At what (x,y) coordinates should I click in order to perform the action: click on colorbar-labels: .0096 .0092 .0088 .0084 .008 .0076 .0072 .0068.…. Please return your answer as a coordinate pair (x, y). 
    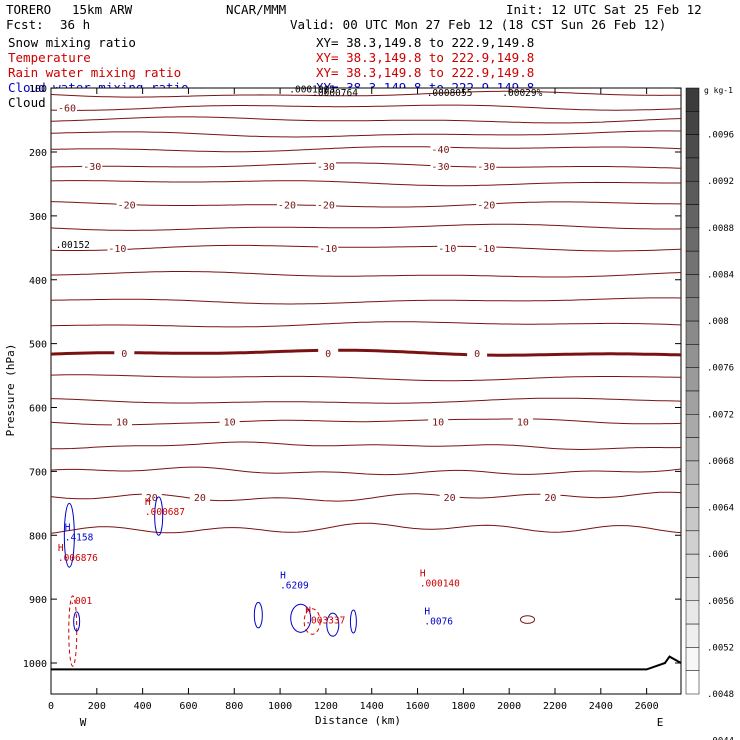
    Looking at the image, I should click on (720, 435).